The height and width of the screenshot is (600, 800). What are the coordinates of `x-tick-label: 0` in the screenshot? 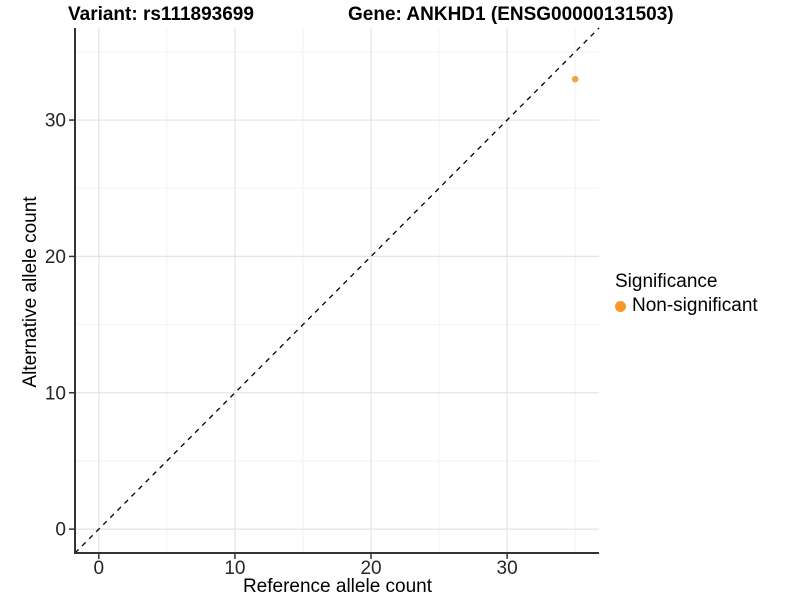 It's located at (99, 568).